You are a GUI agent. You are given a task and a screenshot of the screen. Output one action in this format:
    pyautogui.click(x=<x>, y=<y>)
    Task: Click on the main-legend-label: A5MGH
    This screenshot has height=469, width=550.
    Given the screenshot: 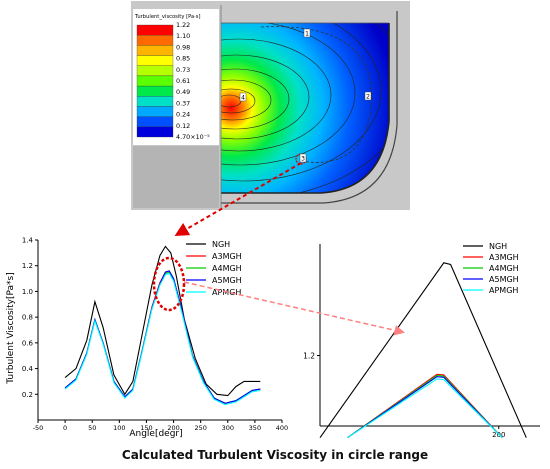 What is the action you would take?
    pyautogui.click(x=227, y=280)
    